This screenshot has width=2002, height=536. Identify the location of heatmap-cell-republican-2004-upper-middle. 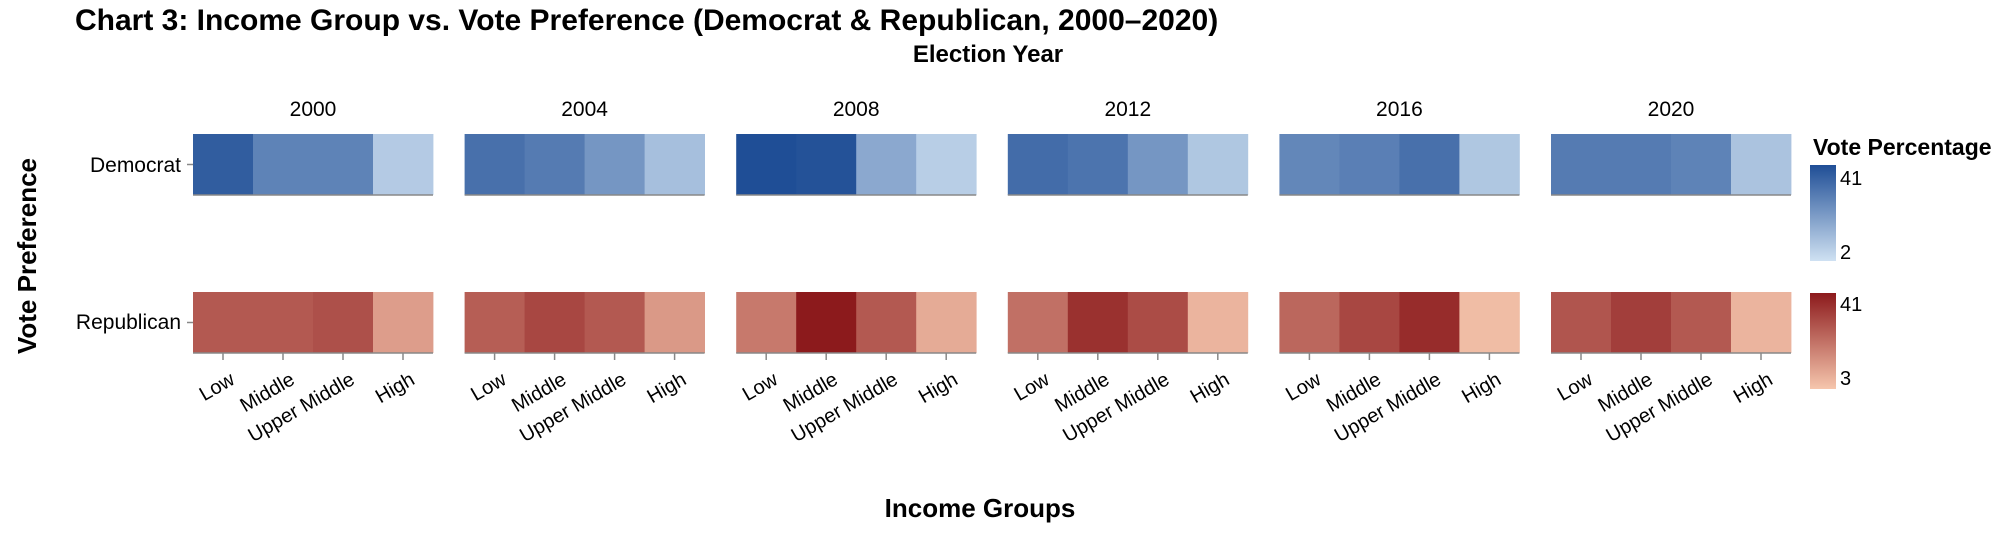
(614, 322).